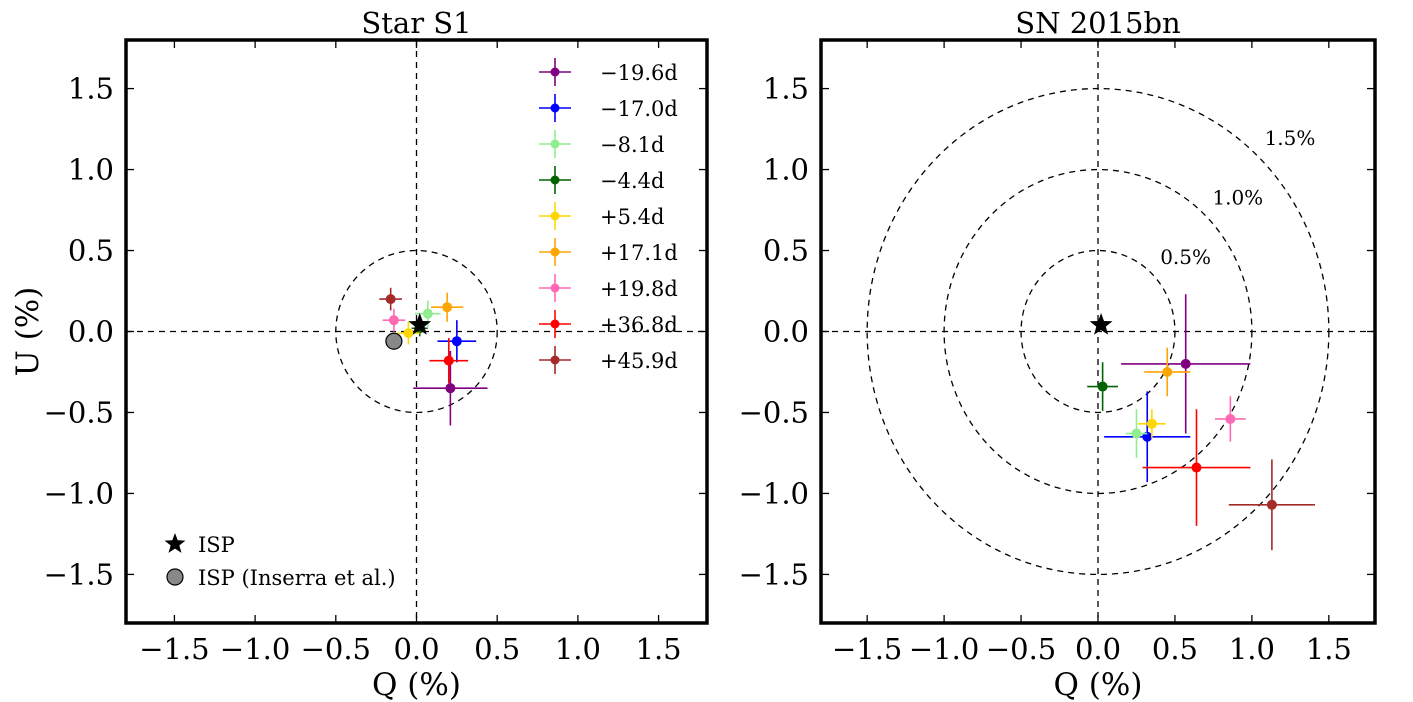 This screenshot has width=1413, height=702. What do you see at coordinates (632, 181) in the screenshot?
I see `legend-label: −4.4d` at bounding box center [632, 181].